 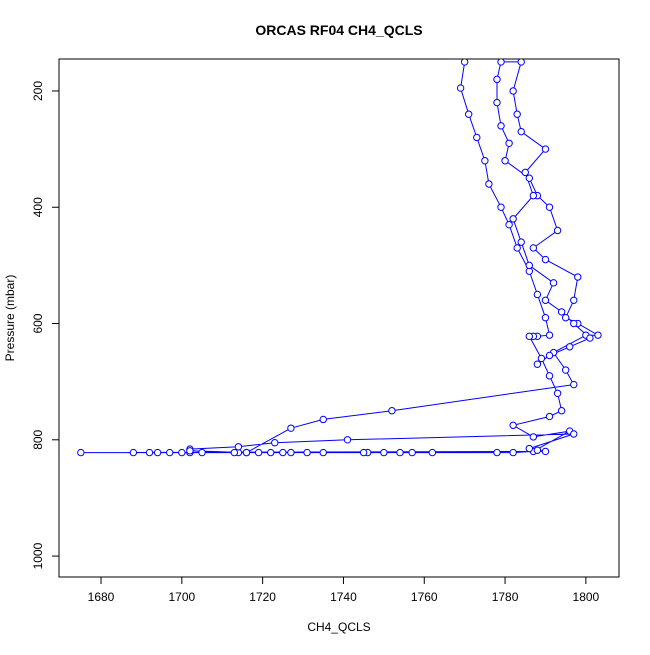 I want to click on y-tick-label: 400, so click(x=38, y=207).